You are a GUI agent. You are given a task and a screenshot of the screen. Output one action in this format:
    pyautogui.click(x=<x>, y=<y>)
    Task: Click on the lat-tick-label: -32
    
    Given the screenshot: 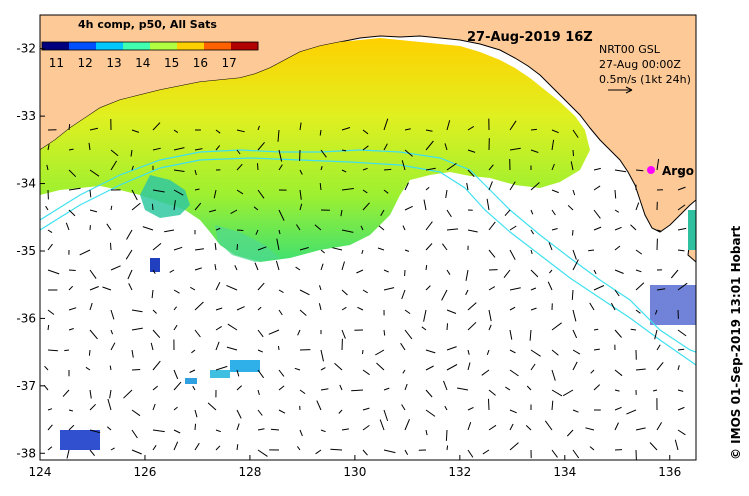 What is the action you would take?
    pyautogui.click(x=26, y=49)
    